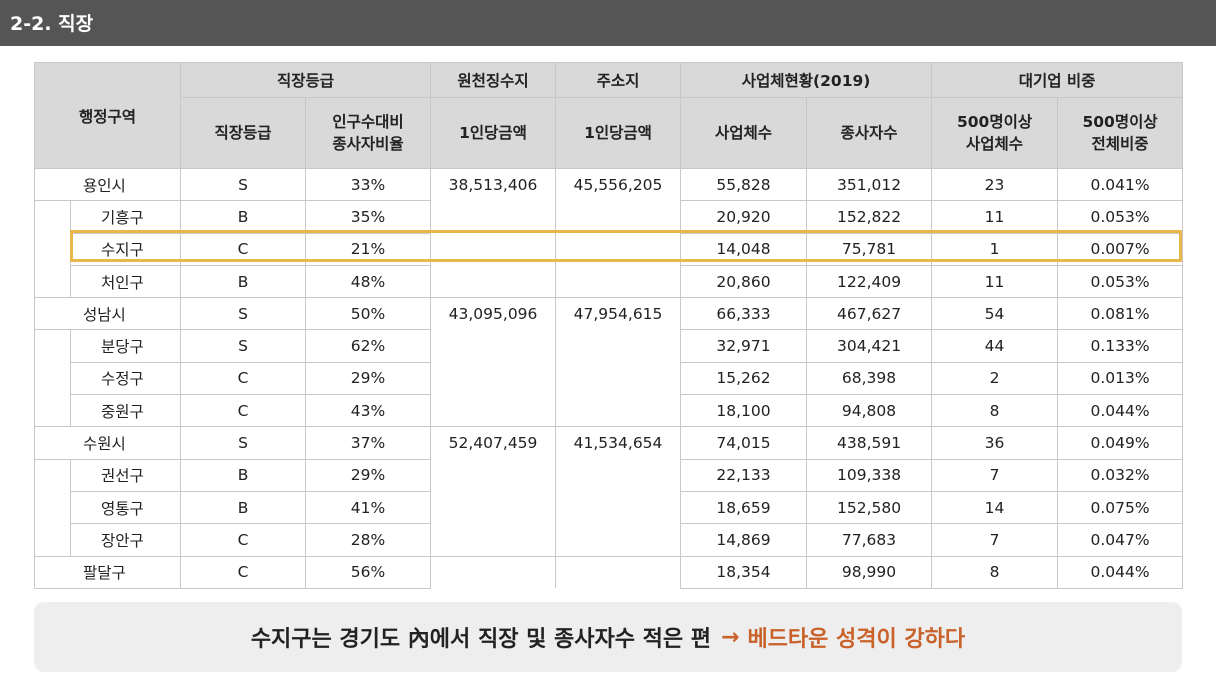 This screenshot has width=1216, height=684. Describe the element at coordinates (995, 249) in the screenshot. I see `cell-large-count: 1` at that location.